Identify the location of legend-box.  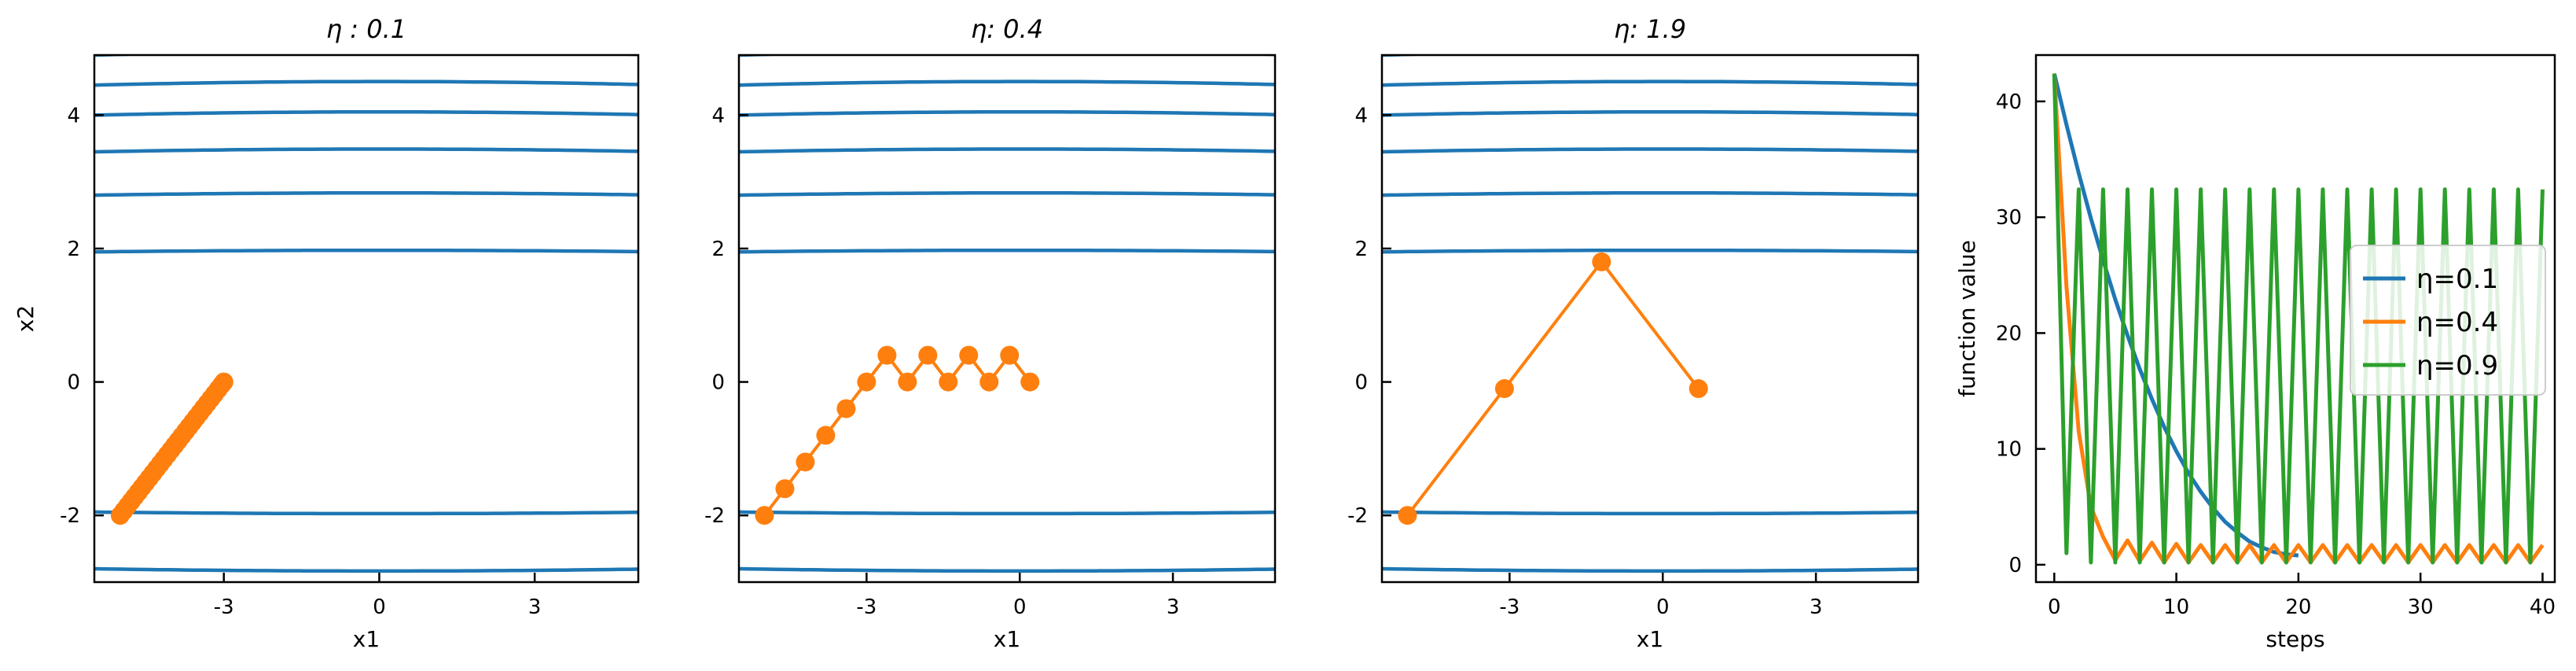
(2448, 320).